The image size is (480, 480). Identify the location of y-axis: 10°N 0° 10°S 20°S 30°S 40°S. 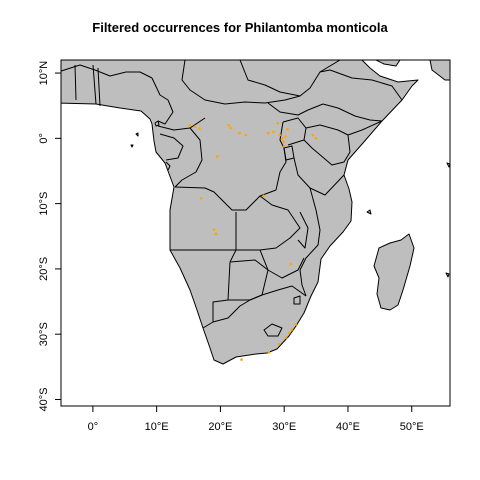
(49, 236).